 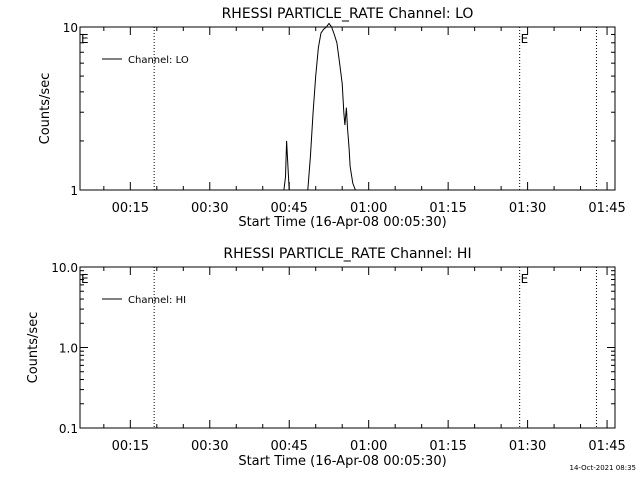 I want to click on legend-label: Channel: HI, so click(x=157, y=300).